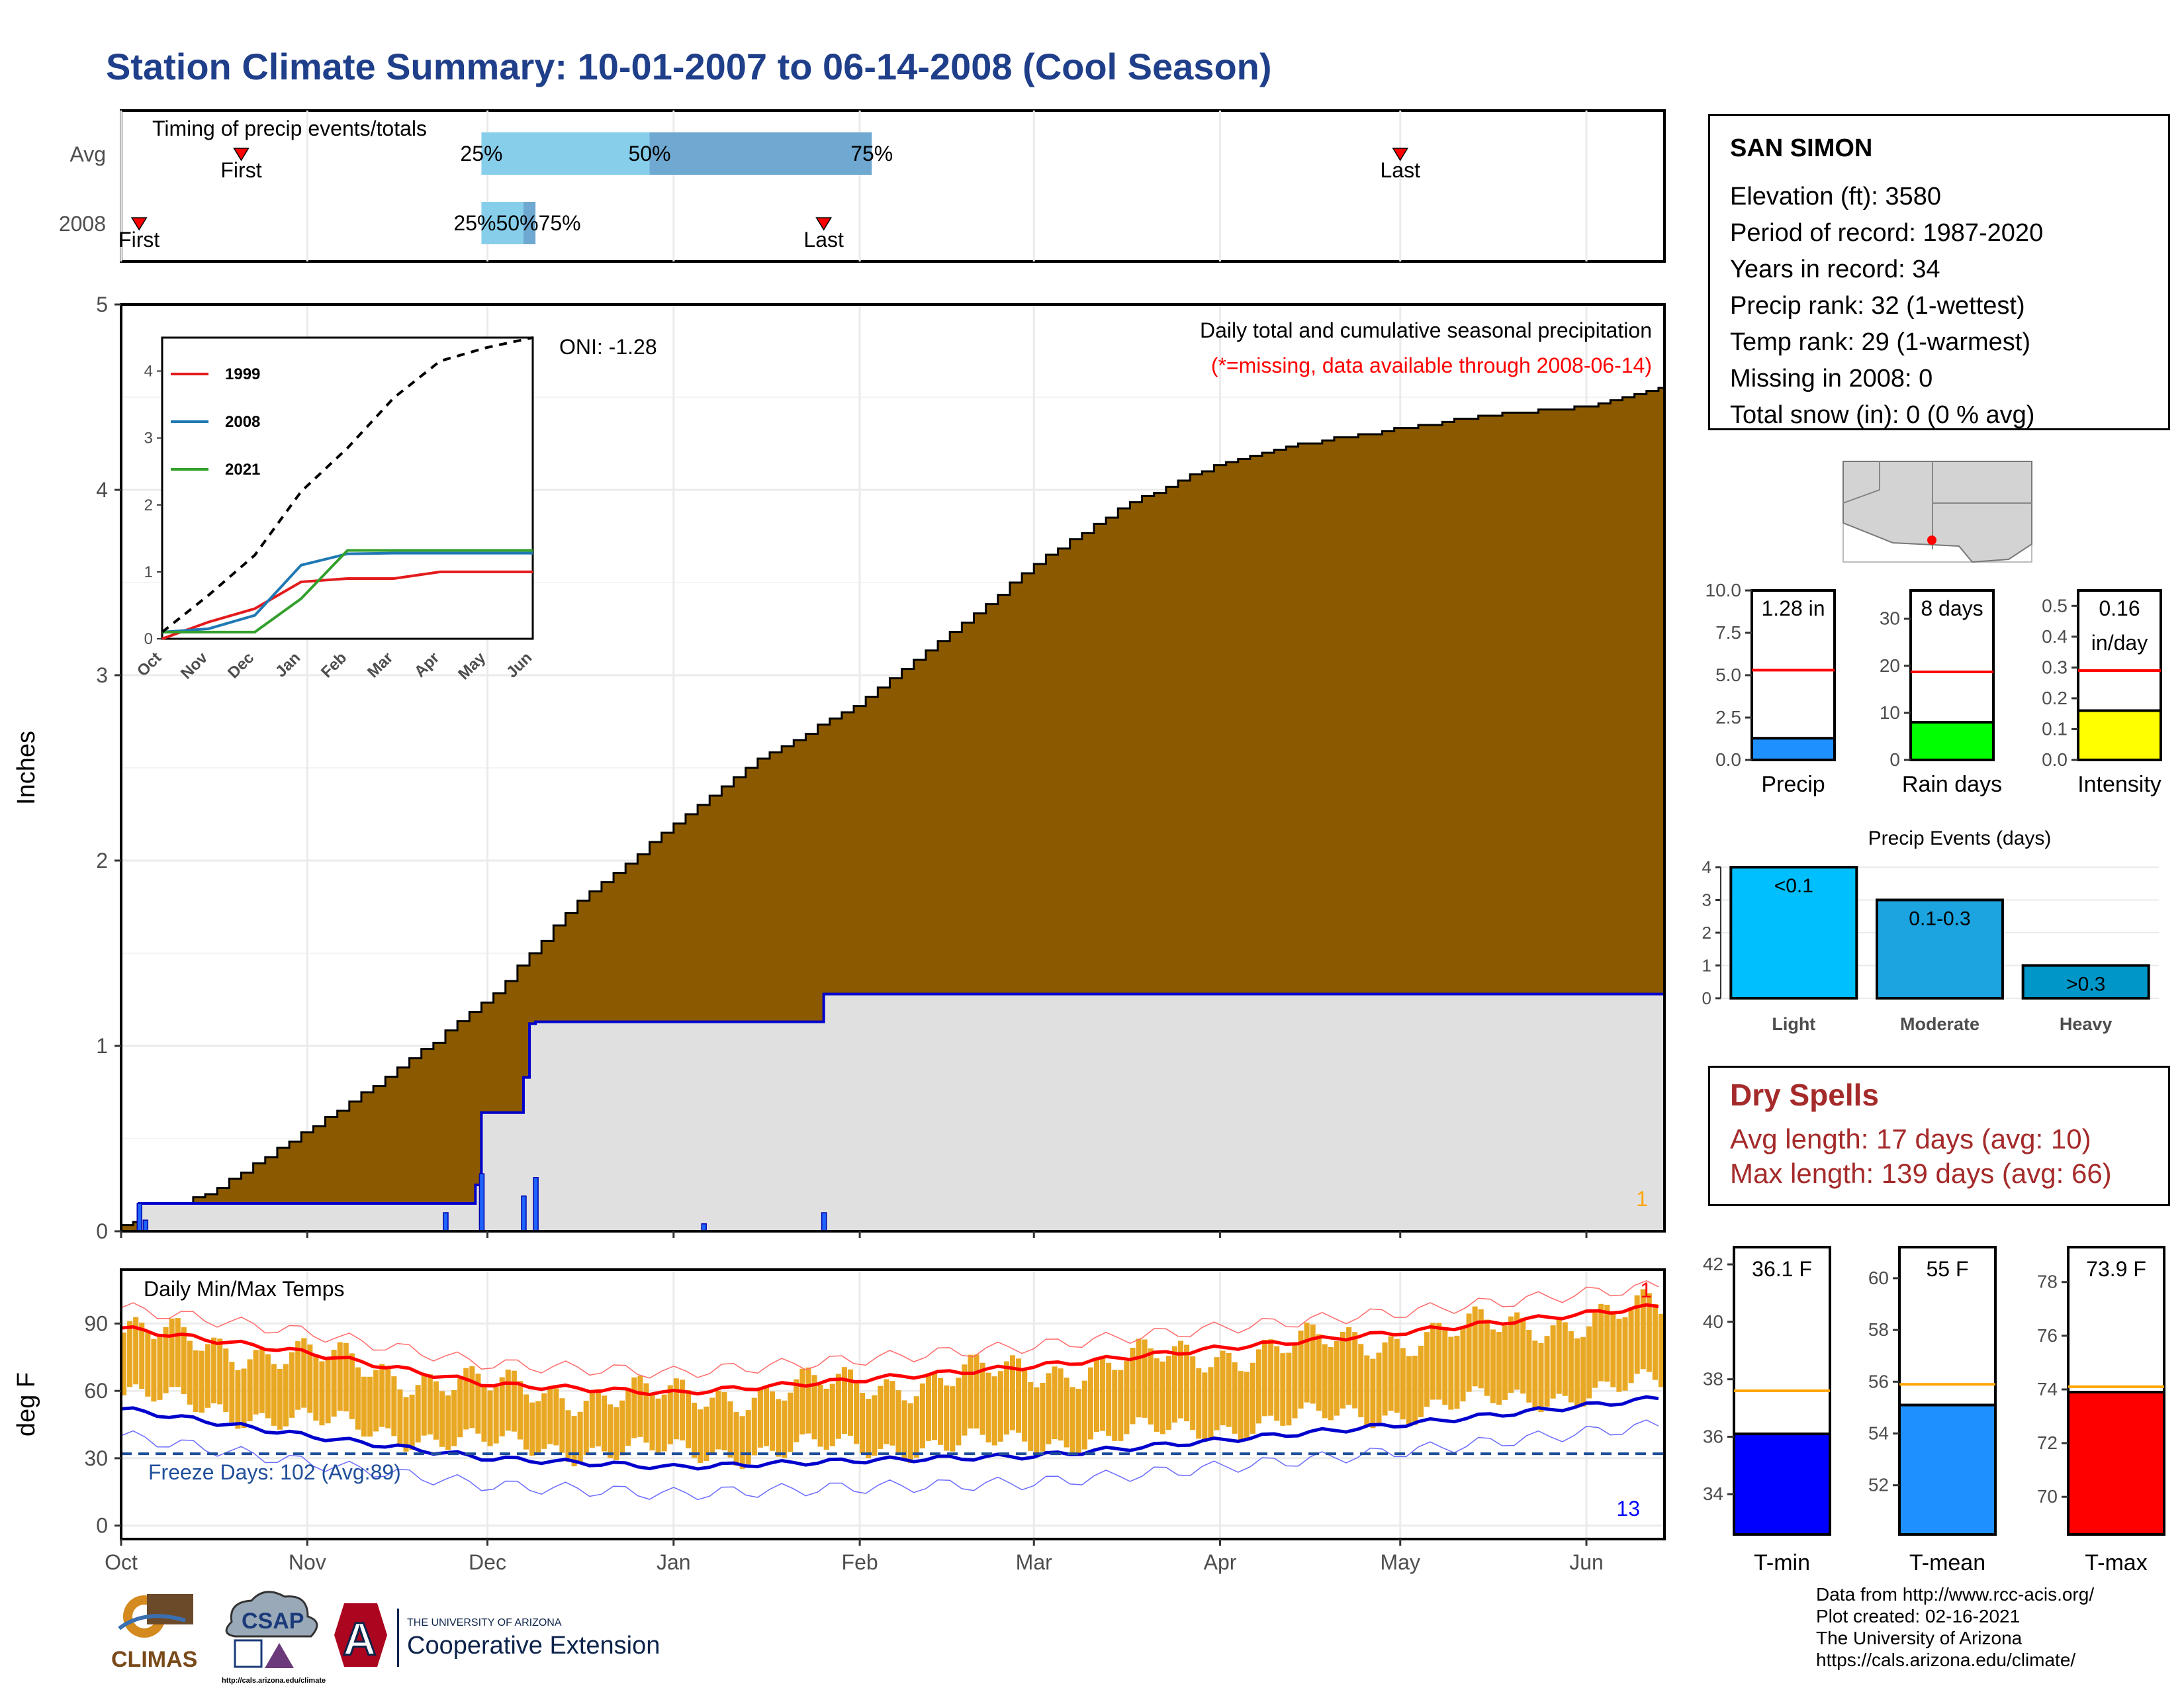 The height and width of the screenshot is (1688, 2184). I want to click on station-name: SAN SIMON, so click(1801, 148).